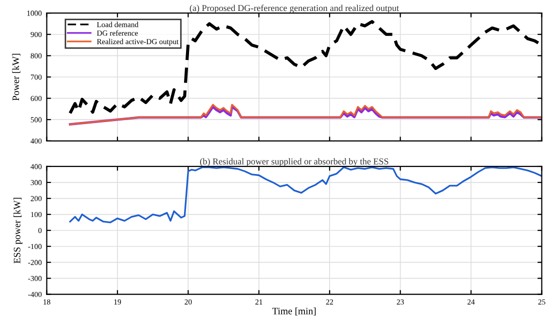  I want to click on y-axis-title: ESS power [kW], so click(18, 231).